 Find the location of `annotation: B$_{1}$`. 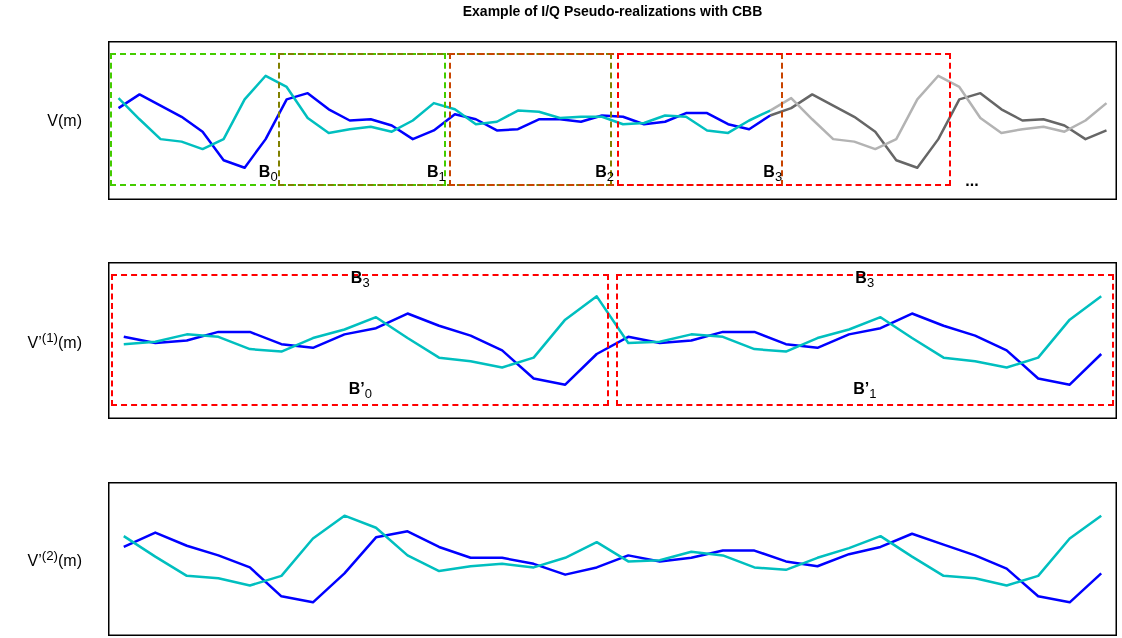

annotation: B$_{1}$ is located at coordinates (436, 174).